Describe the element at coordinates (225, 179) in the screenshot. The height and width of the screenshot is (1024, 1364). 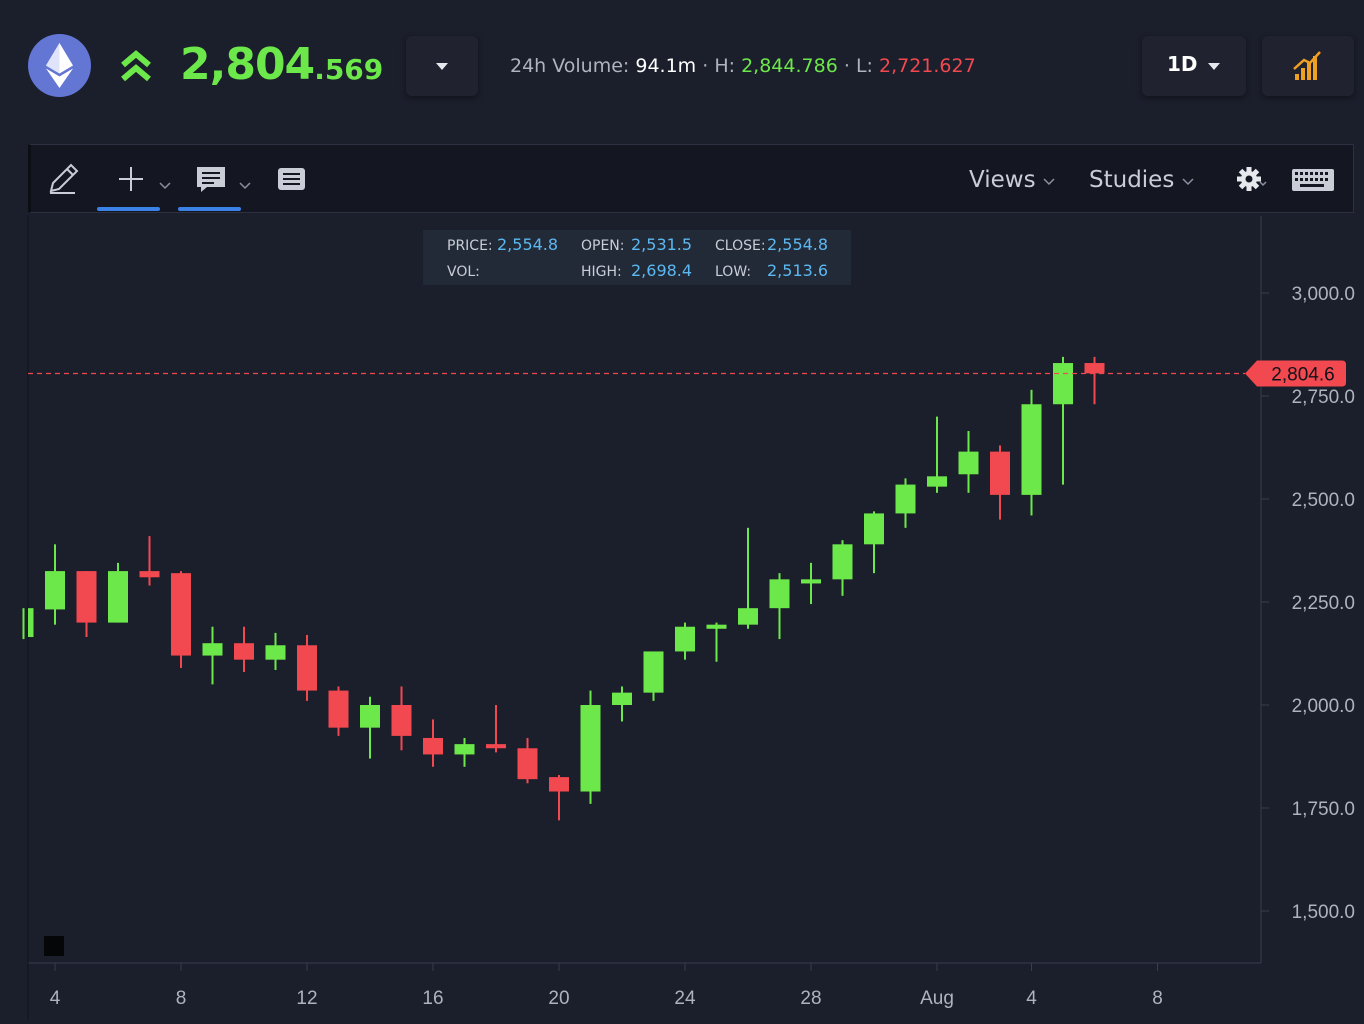
I see `comment-tool-button` at that location.